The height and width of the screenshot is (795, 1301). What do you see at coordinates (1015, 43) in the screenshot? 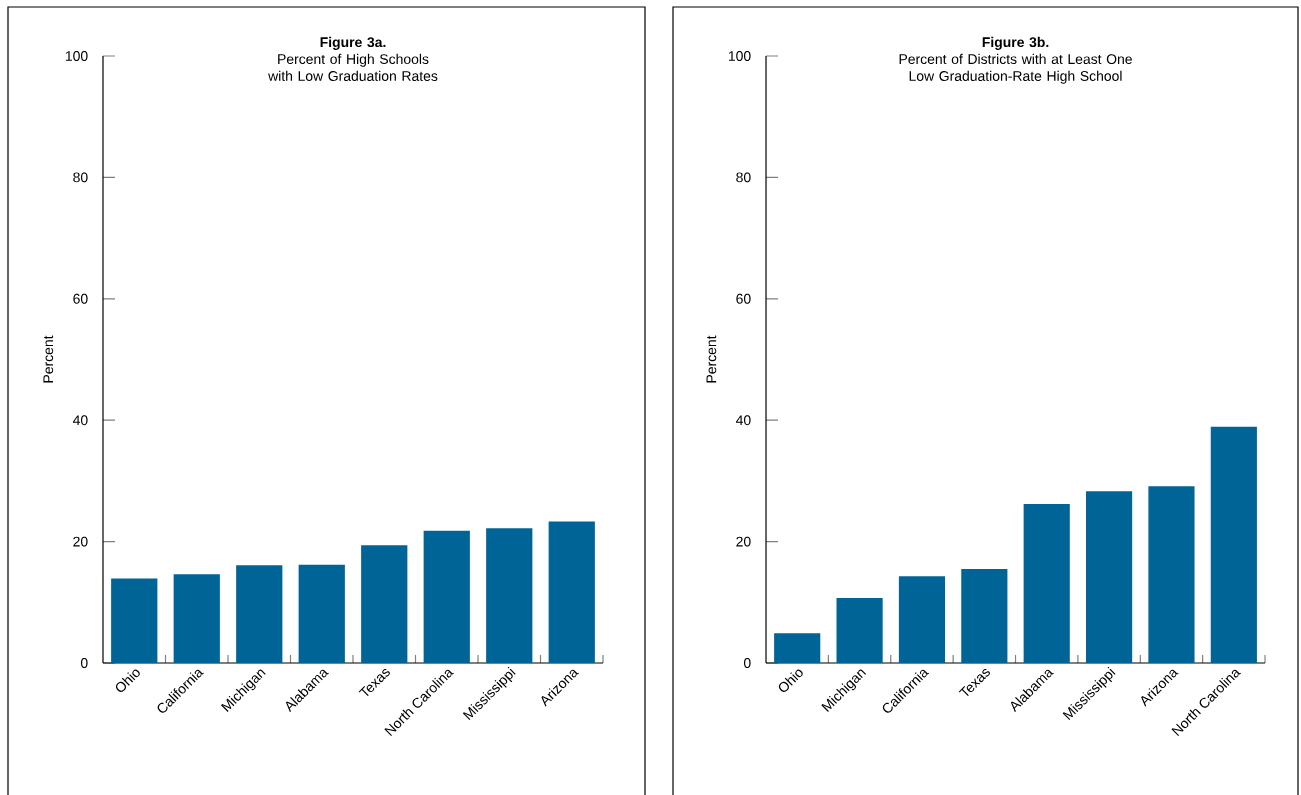
I see `chart-title: Figure 3b.` at bounding box center [1015, 43].